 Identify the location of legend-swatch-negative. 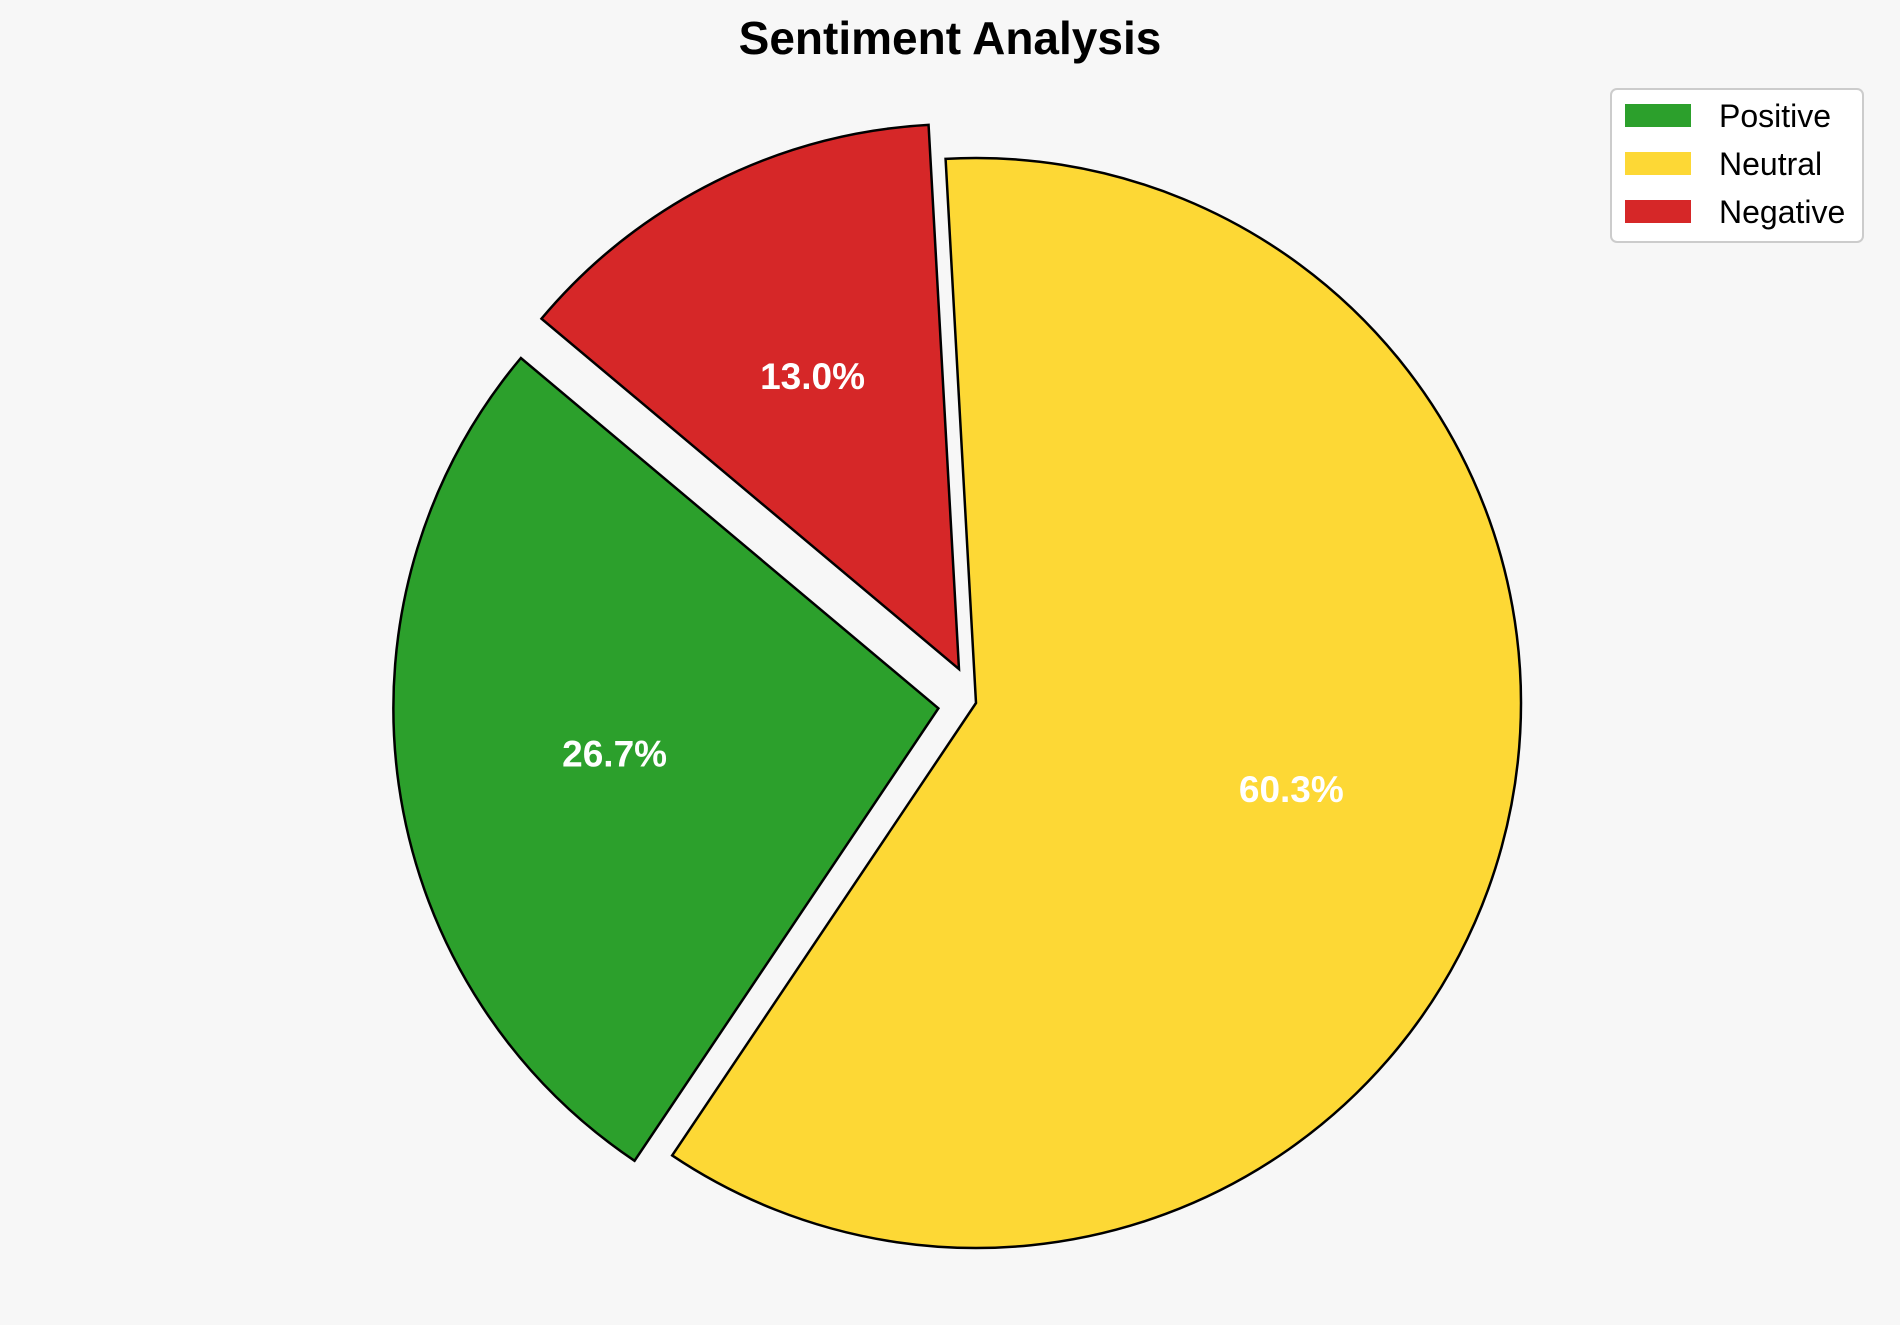
(1658, 211).